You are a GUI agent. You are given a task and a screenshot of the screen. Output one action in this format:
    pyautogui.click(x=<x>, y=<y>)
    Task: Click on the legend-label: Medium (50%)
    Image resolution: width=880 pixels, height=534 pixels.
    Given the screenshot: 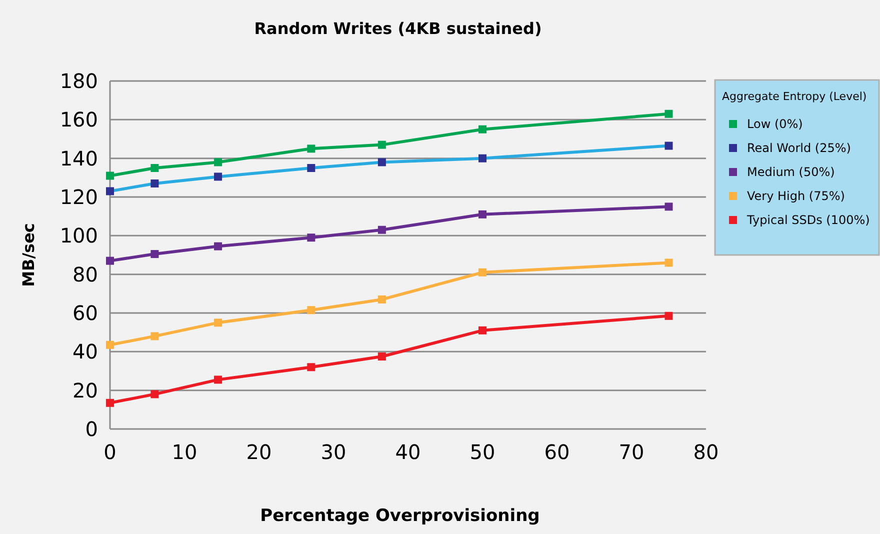 What is the action you would take?
    pyautogui.click(x=791, y=172)
    